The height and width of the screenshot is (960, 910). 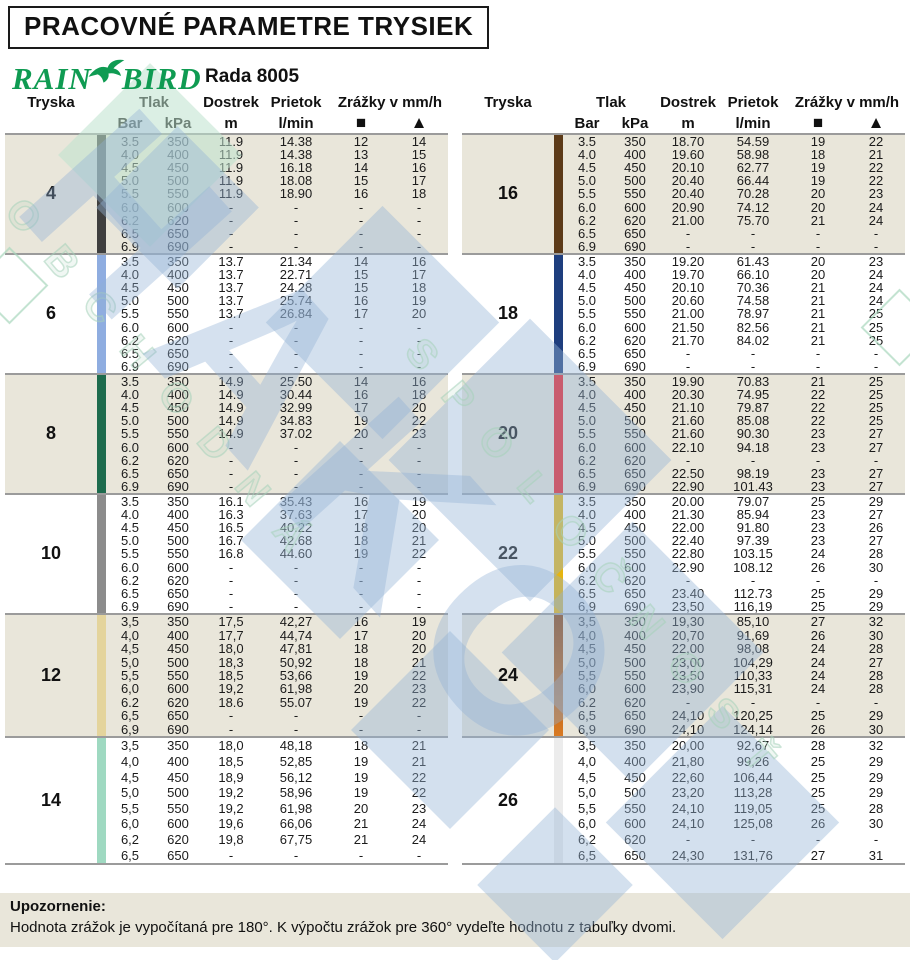 What do you see at coordinates (249, 27) in the screenshot?
I see `title-box: PRACOVNÉ PARAMETRE TRYSIEK` at bounding box center [249, 27].